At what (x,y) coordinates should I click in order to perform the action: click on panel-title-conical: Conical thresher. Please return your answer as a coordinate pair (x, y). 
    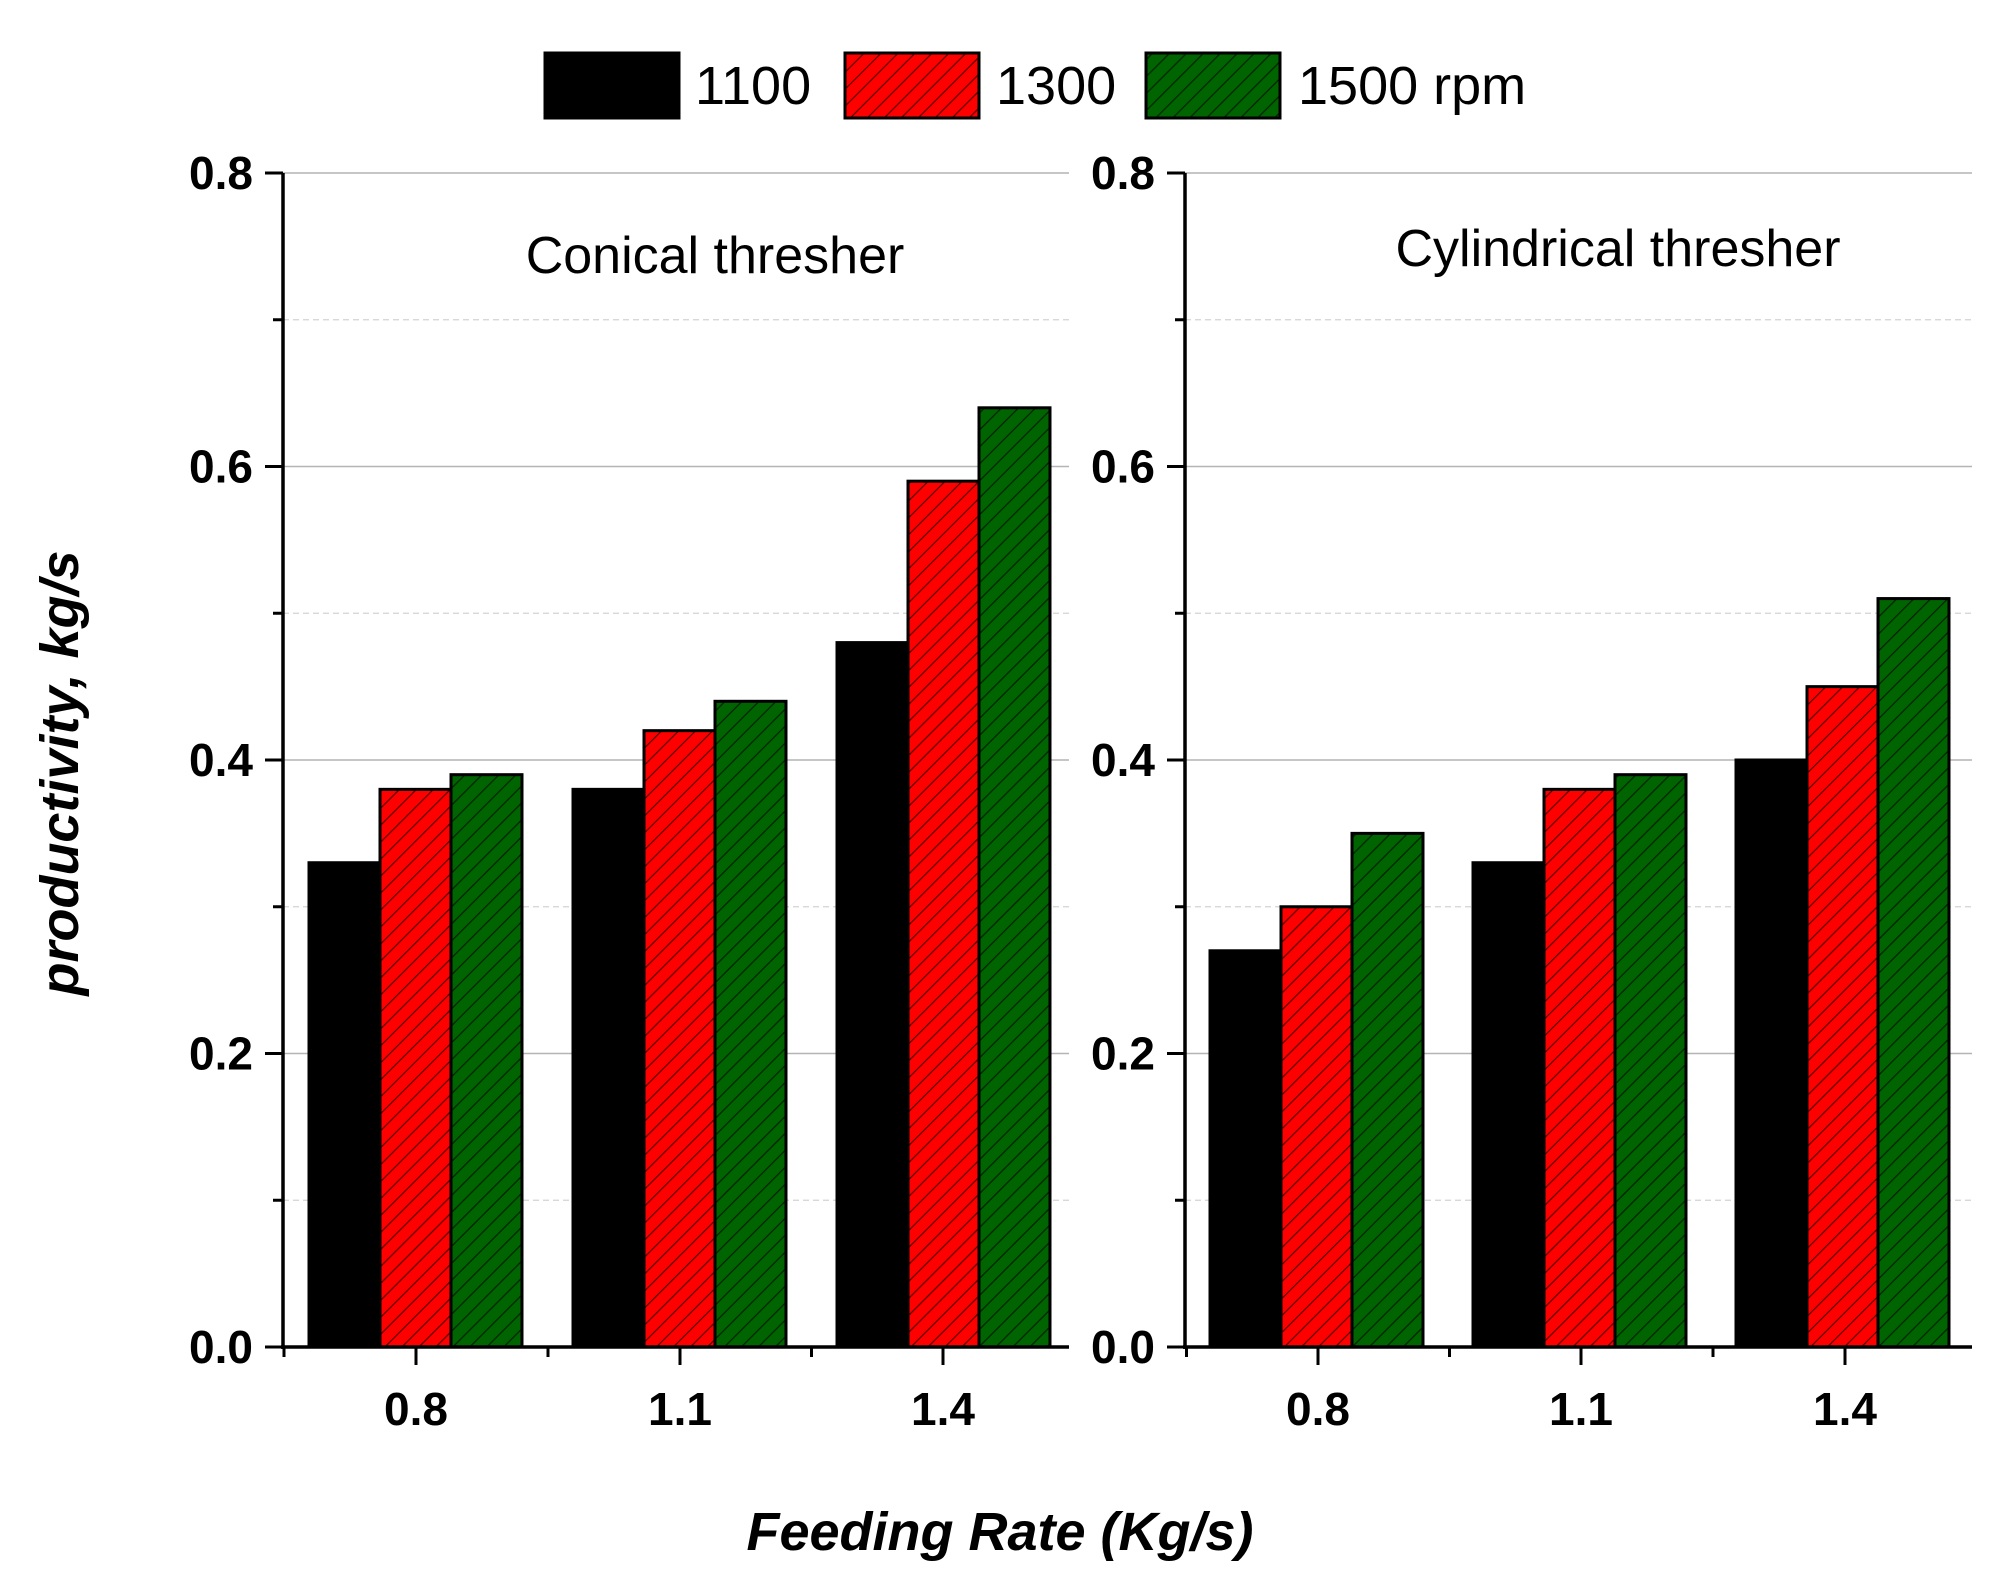
    Looking at the image, I should click on (715, 256).